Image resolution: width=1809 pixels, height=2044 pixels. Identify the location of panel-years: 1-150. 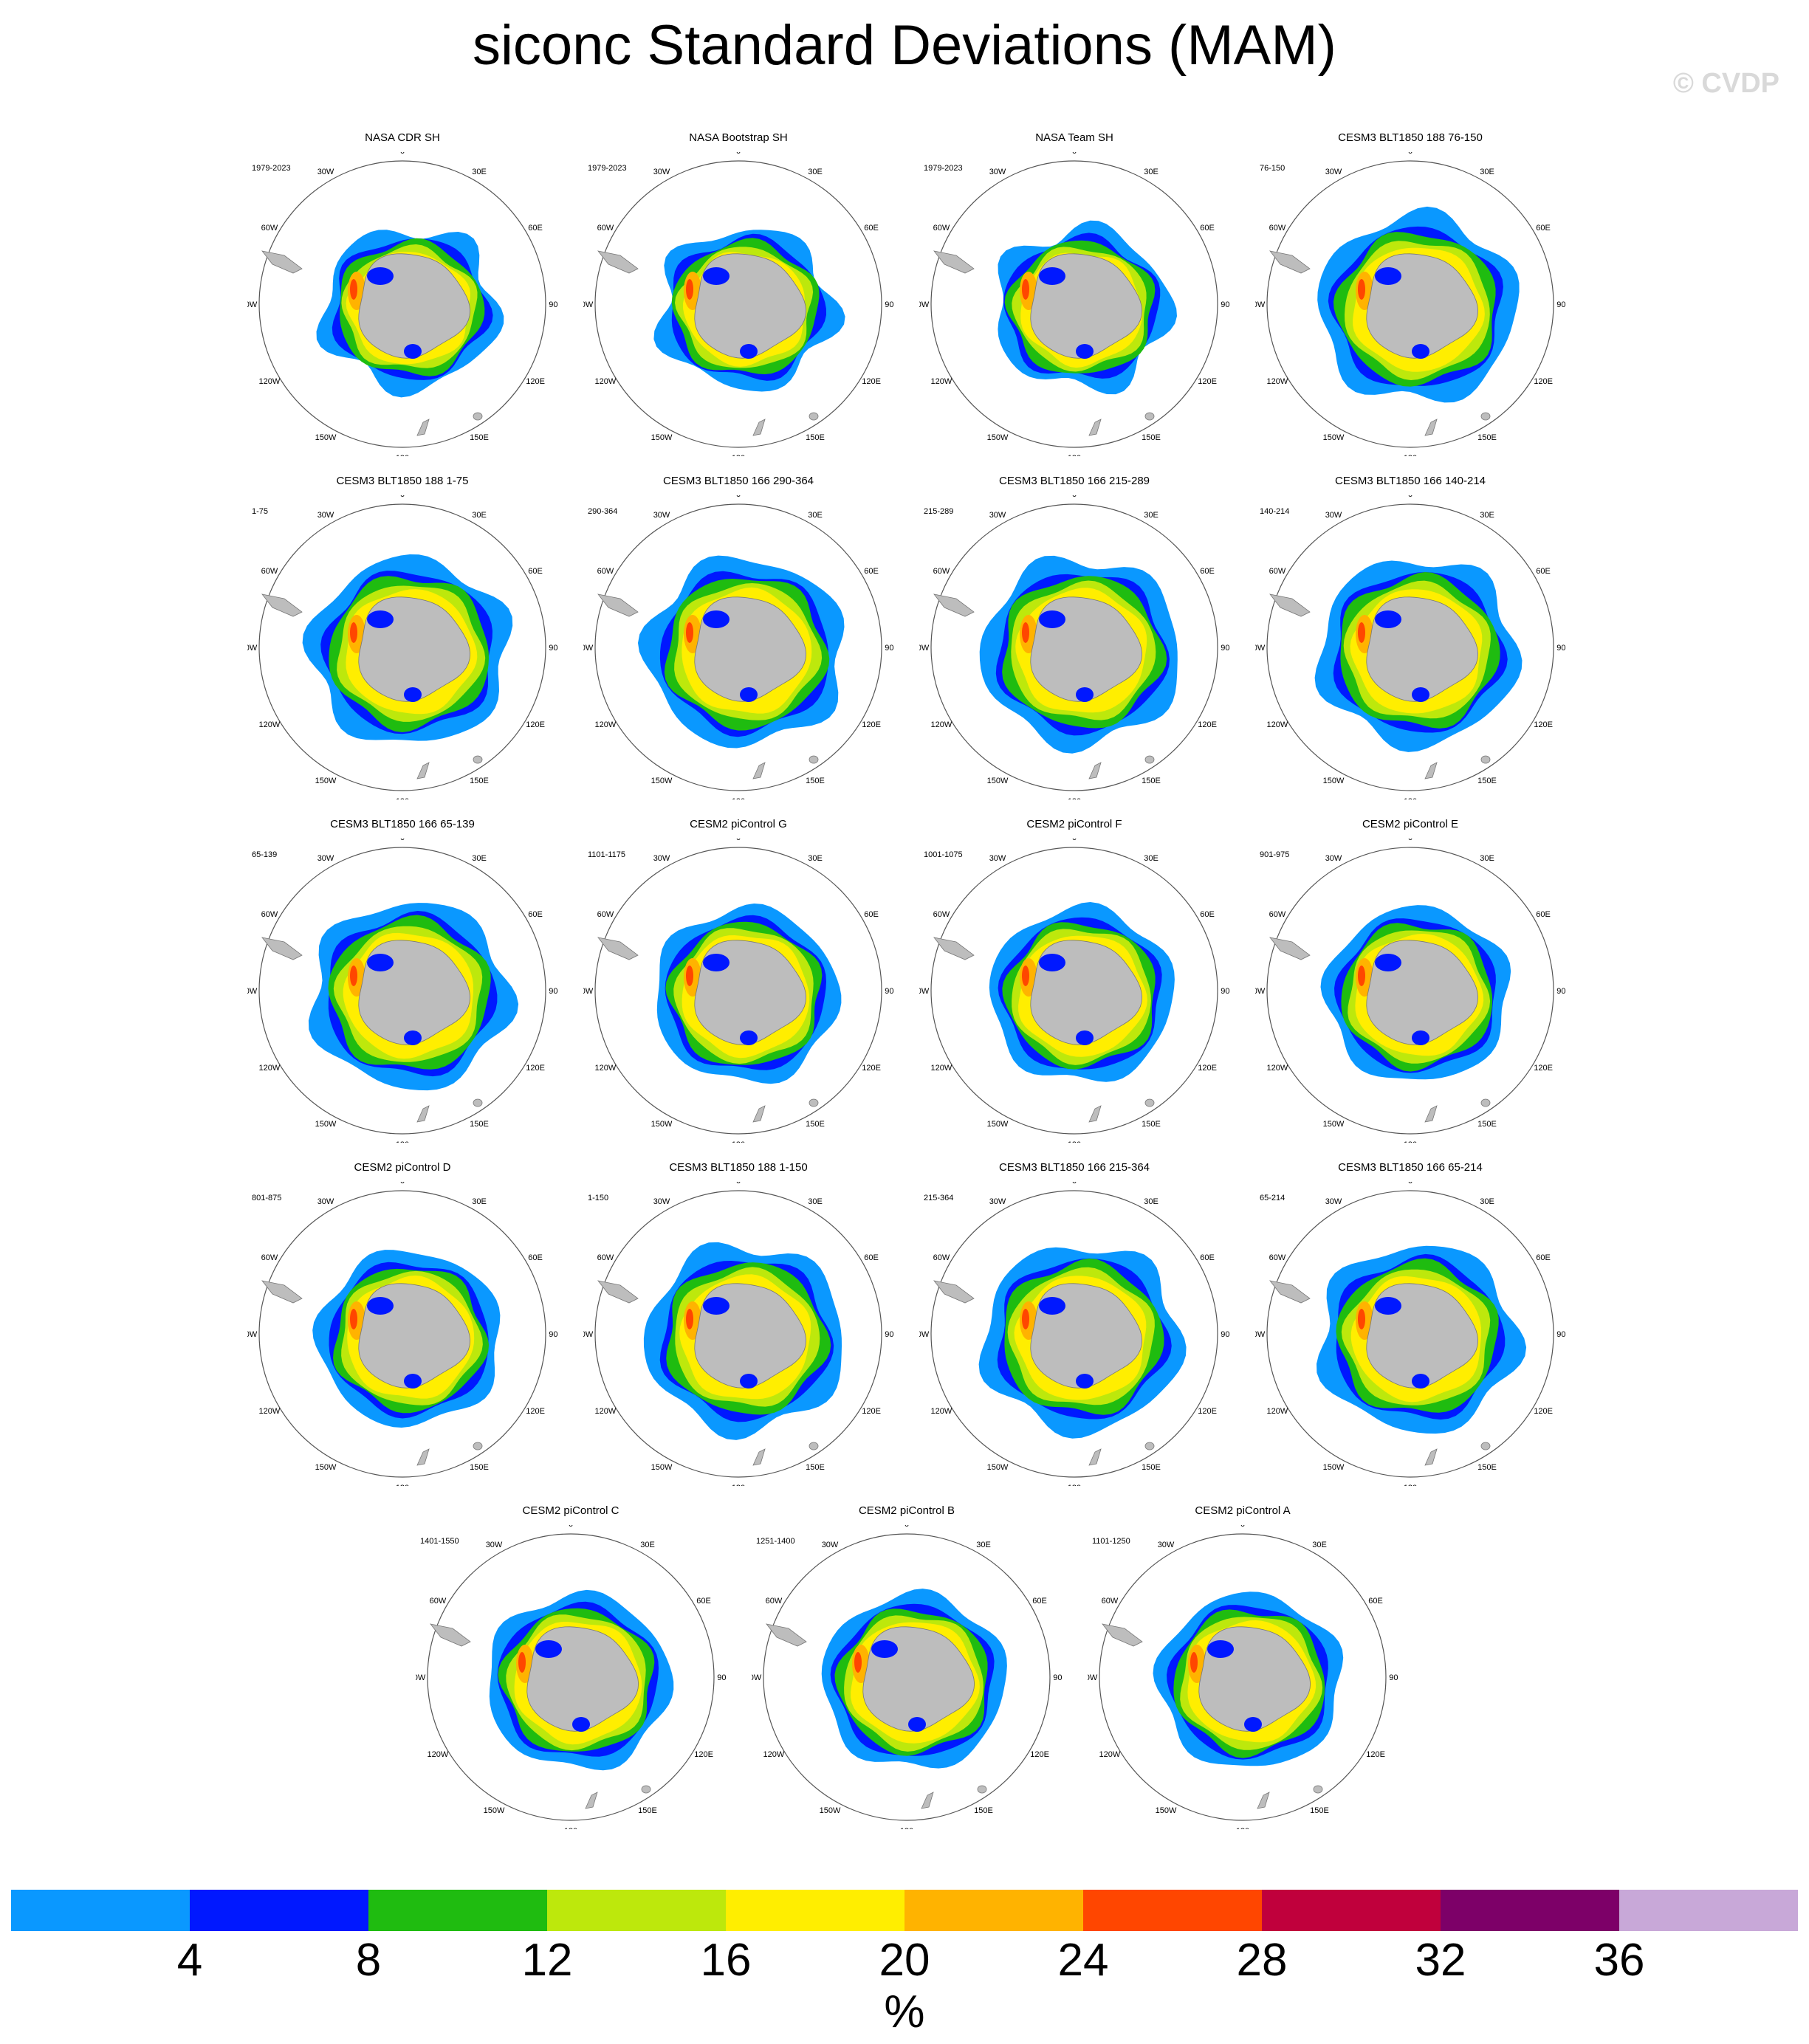
(598, 1198).